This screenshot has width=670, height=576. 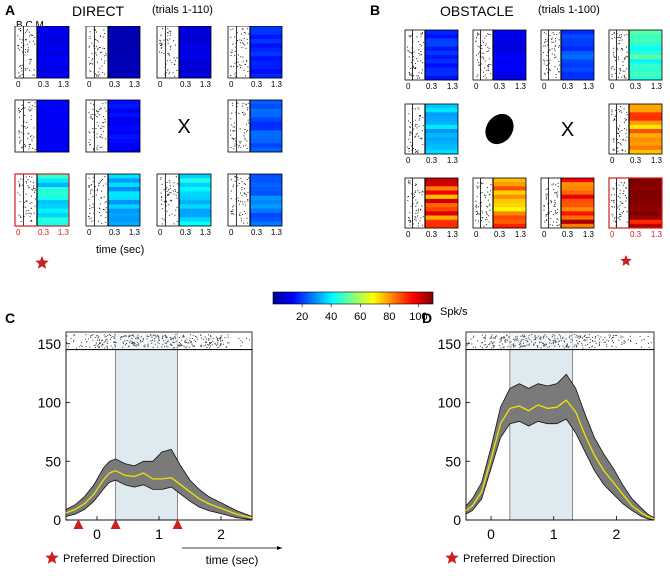 What do you see at coordinates (636, 86) in the screenshot?
I see `panel-b-tick-mid: 0.3` at bounding box center [636, 86].